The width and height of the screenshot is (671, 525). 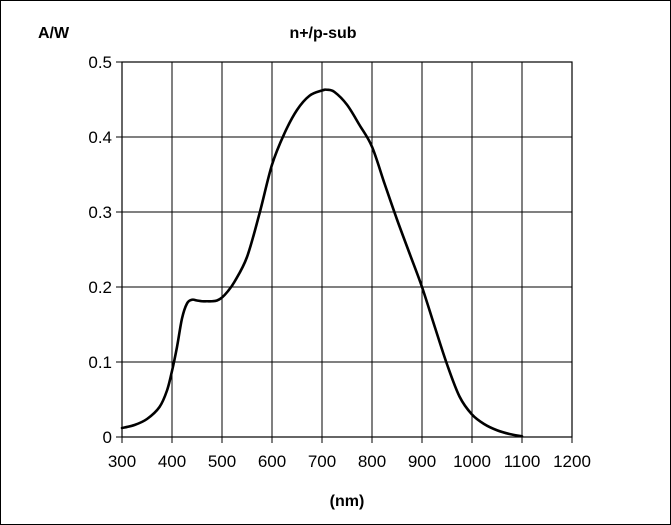 I want to click on x-tick-label: 300, so click(x=122, y=461).